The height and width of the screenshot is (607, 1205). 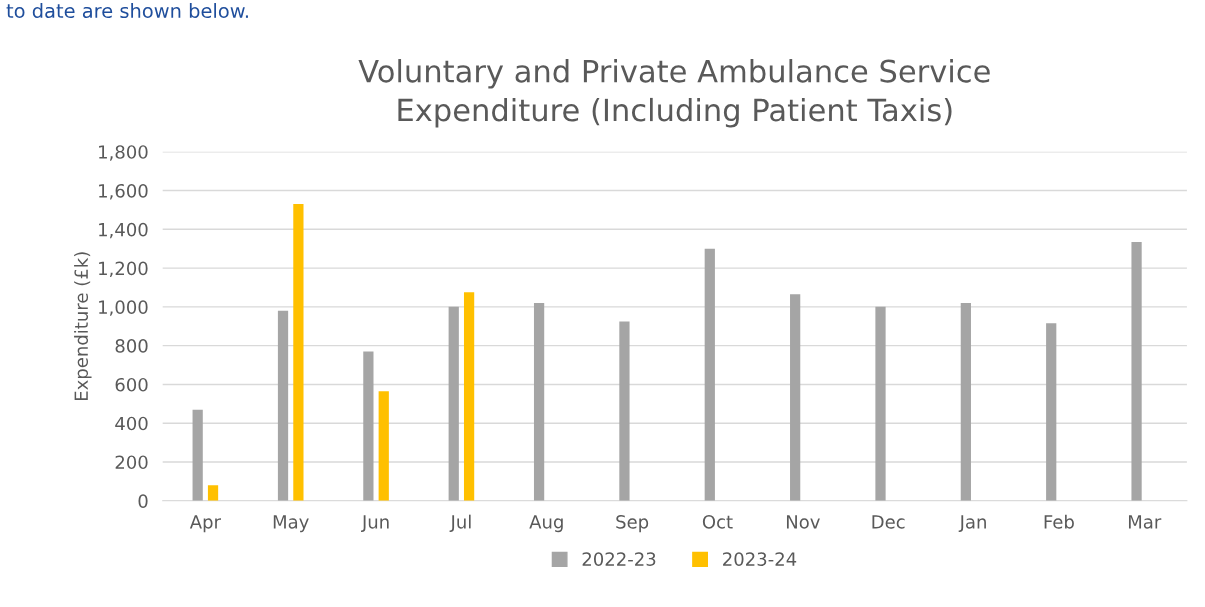 I want to click on x-tick-label: Jan, so click(x=972, y=523).